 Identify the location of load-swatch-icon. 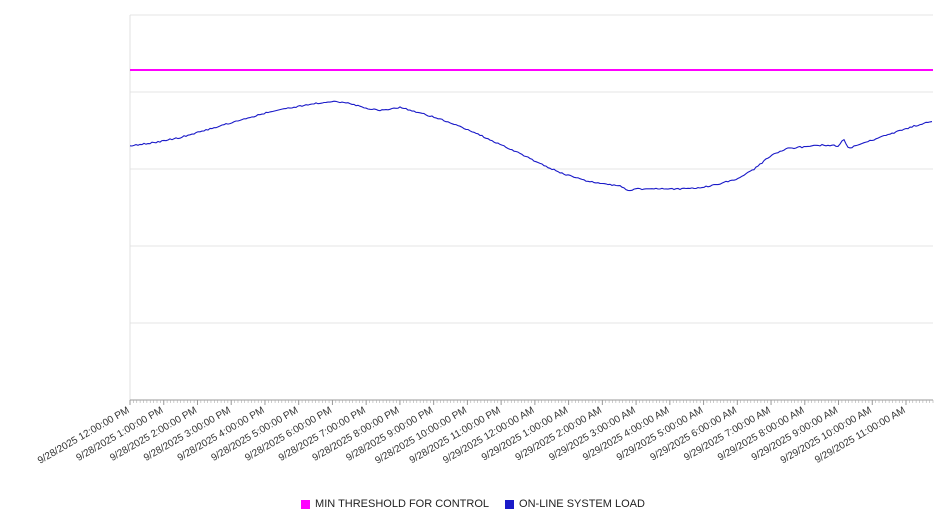
(510, 504).